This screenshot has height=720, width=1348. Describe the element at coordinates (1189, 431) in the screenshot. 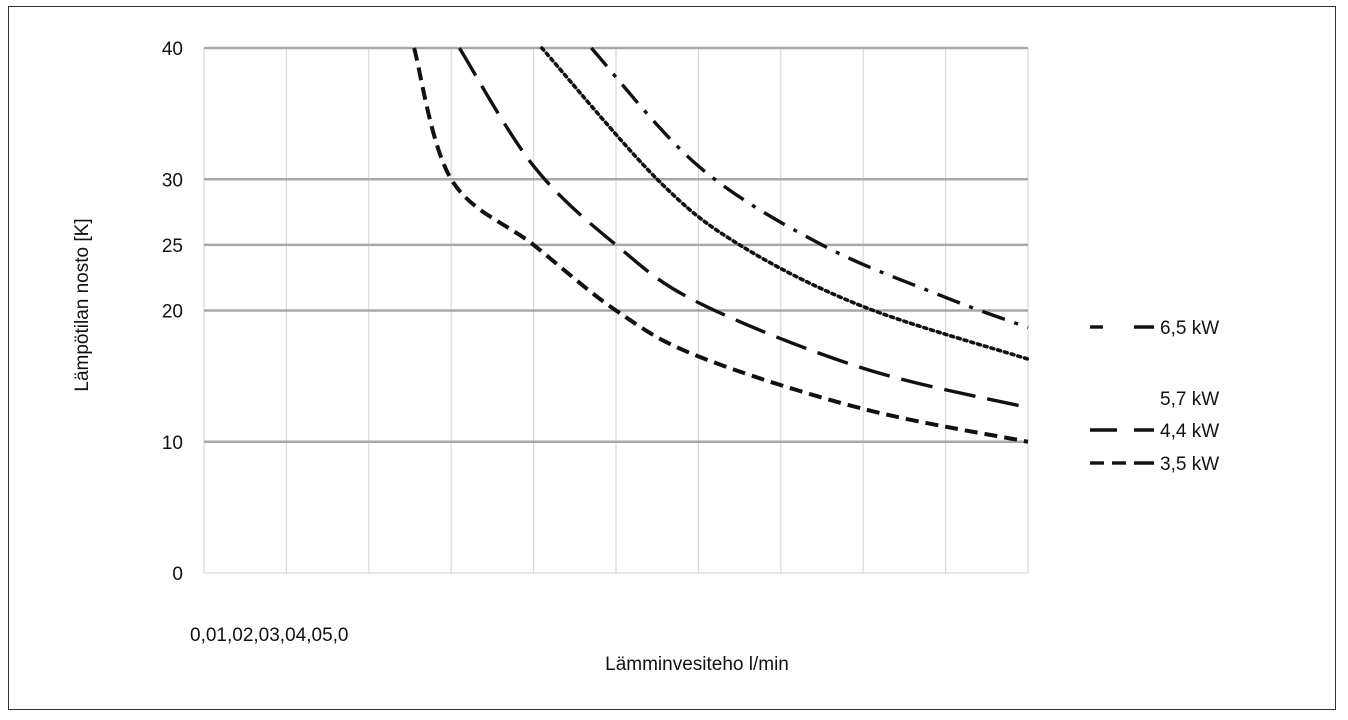

I see `legend-label: 4,4 kW` at that location.